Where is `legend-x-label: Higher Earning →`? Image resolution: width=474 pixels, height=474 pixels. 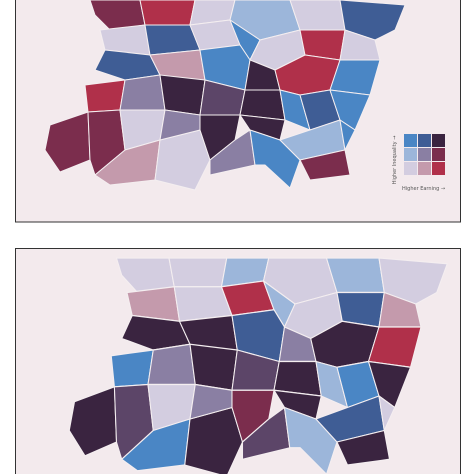
legend-x-label: Higher Earning → is located at coordinates (423, 189).